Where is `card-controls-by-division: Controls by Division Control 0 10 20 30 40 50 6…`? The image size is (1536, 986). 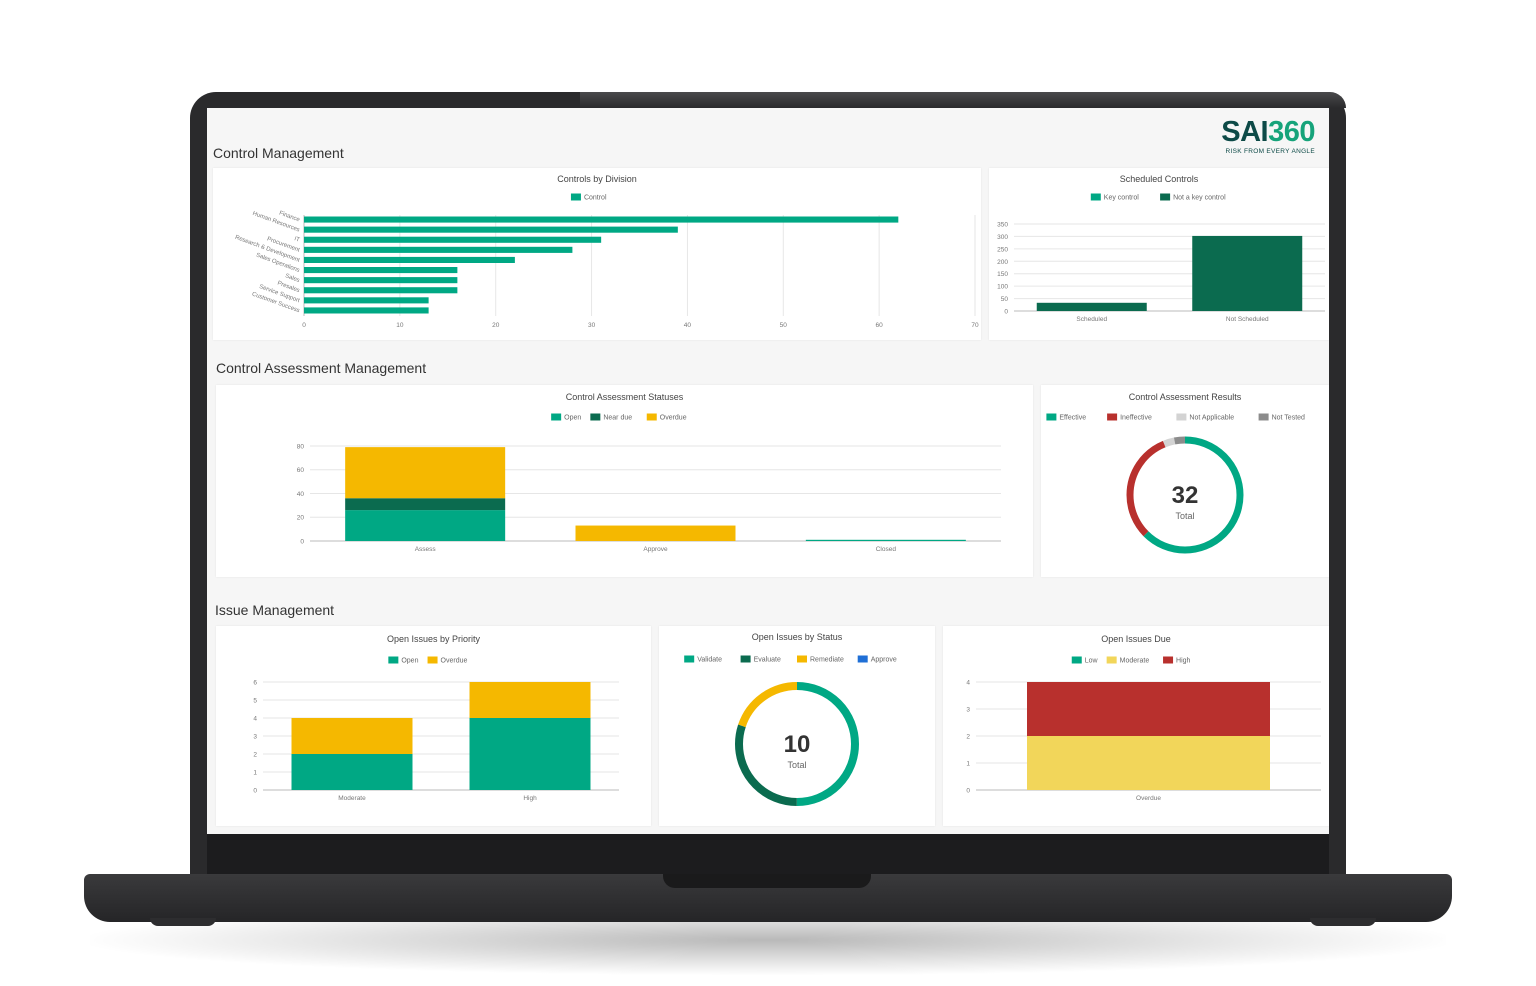
card-controls-by-division: Controls by Division Control 0 10 20 30 40 50 6… is located at coordinates (597, 254).